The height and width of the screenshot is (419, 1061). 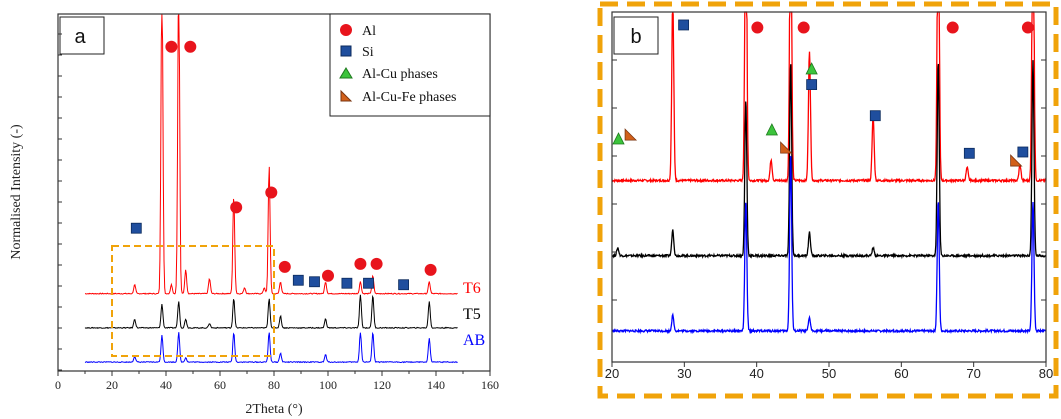 I want to click on x-tick-label: 70, so click(x=973, y=373).